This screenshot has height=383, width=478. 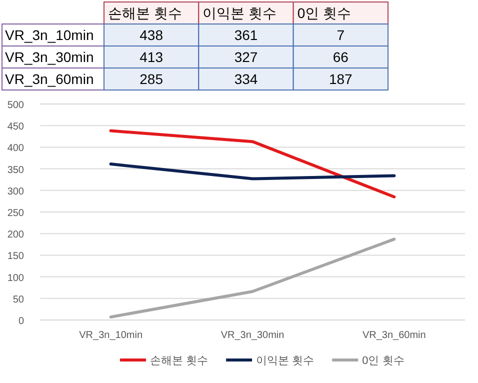 What do you see at coordinates (152, 57) in the screenshot?
I see `data-label: 413` at bounding box center [152, 57].